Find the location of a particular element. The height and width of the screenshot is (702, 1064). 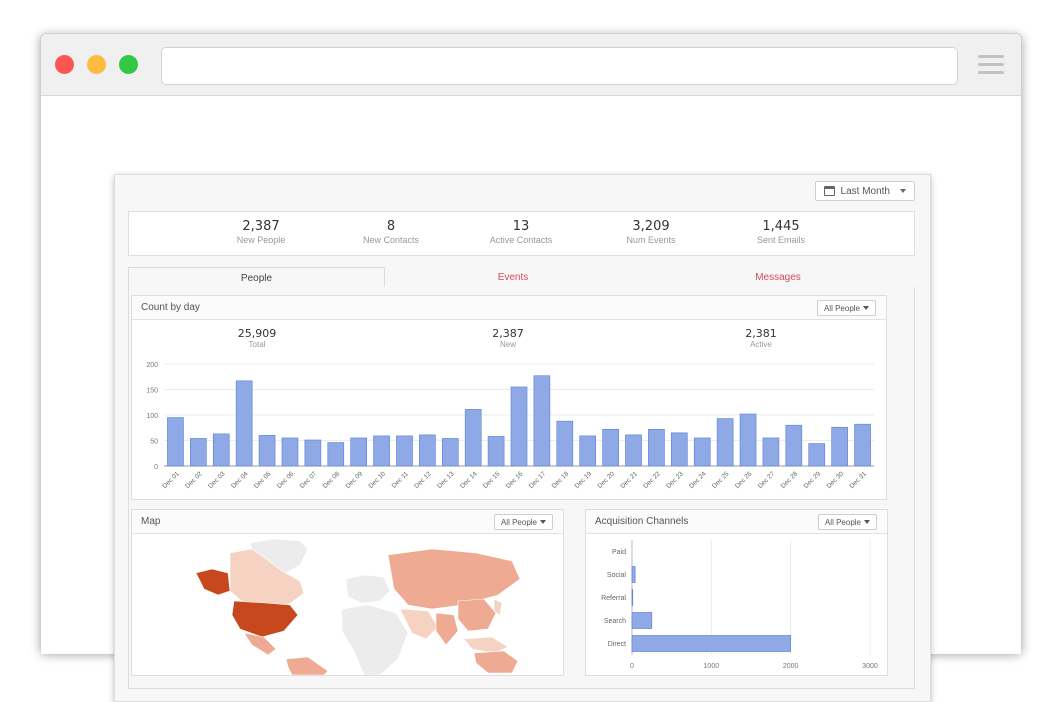

region-india is located at coordinates (447, 629).